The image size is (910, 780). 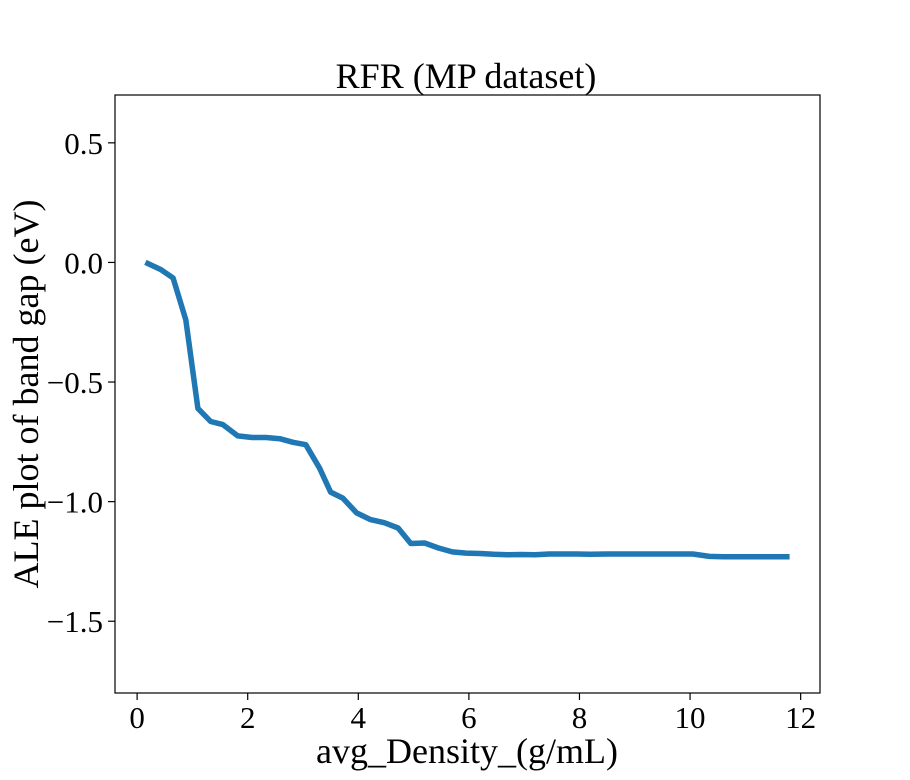 What do you see at coordinates (580, 717) in the screenshot?
I see `x-tick-label: 8` at bounding box center [580, 717].